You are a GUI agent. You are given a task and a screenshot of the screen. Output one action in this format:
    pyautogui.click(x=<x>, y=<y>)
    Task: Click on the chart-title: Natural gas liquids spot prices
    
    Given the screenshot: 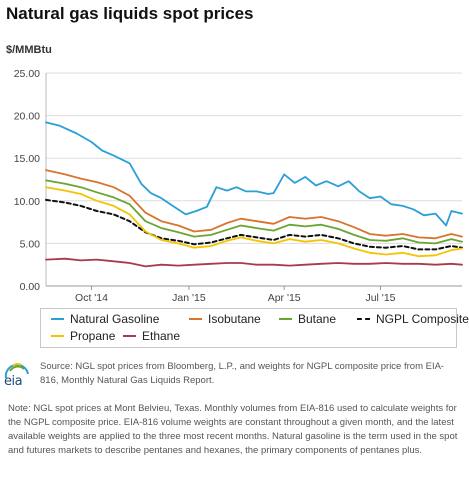 What is the action you would take?
    pyautogui.click(x=130, y=13)
    